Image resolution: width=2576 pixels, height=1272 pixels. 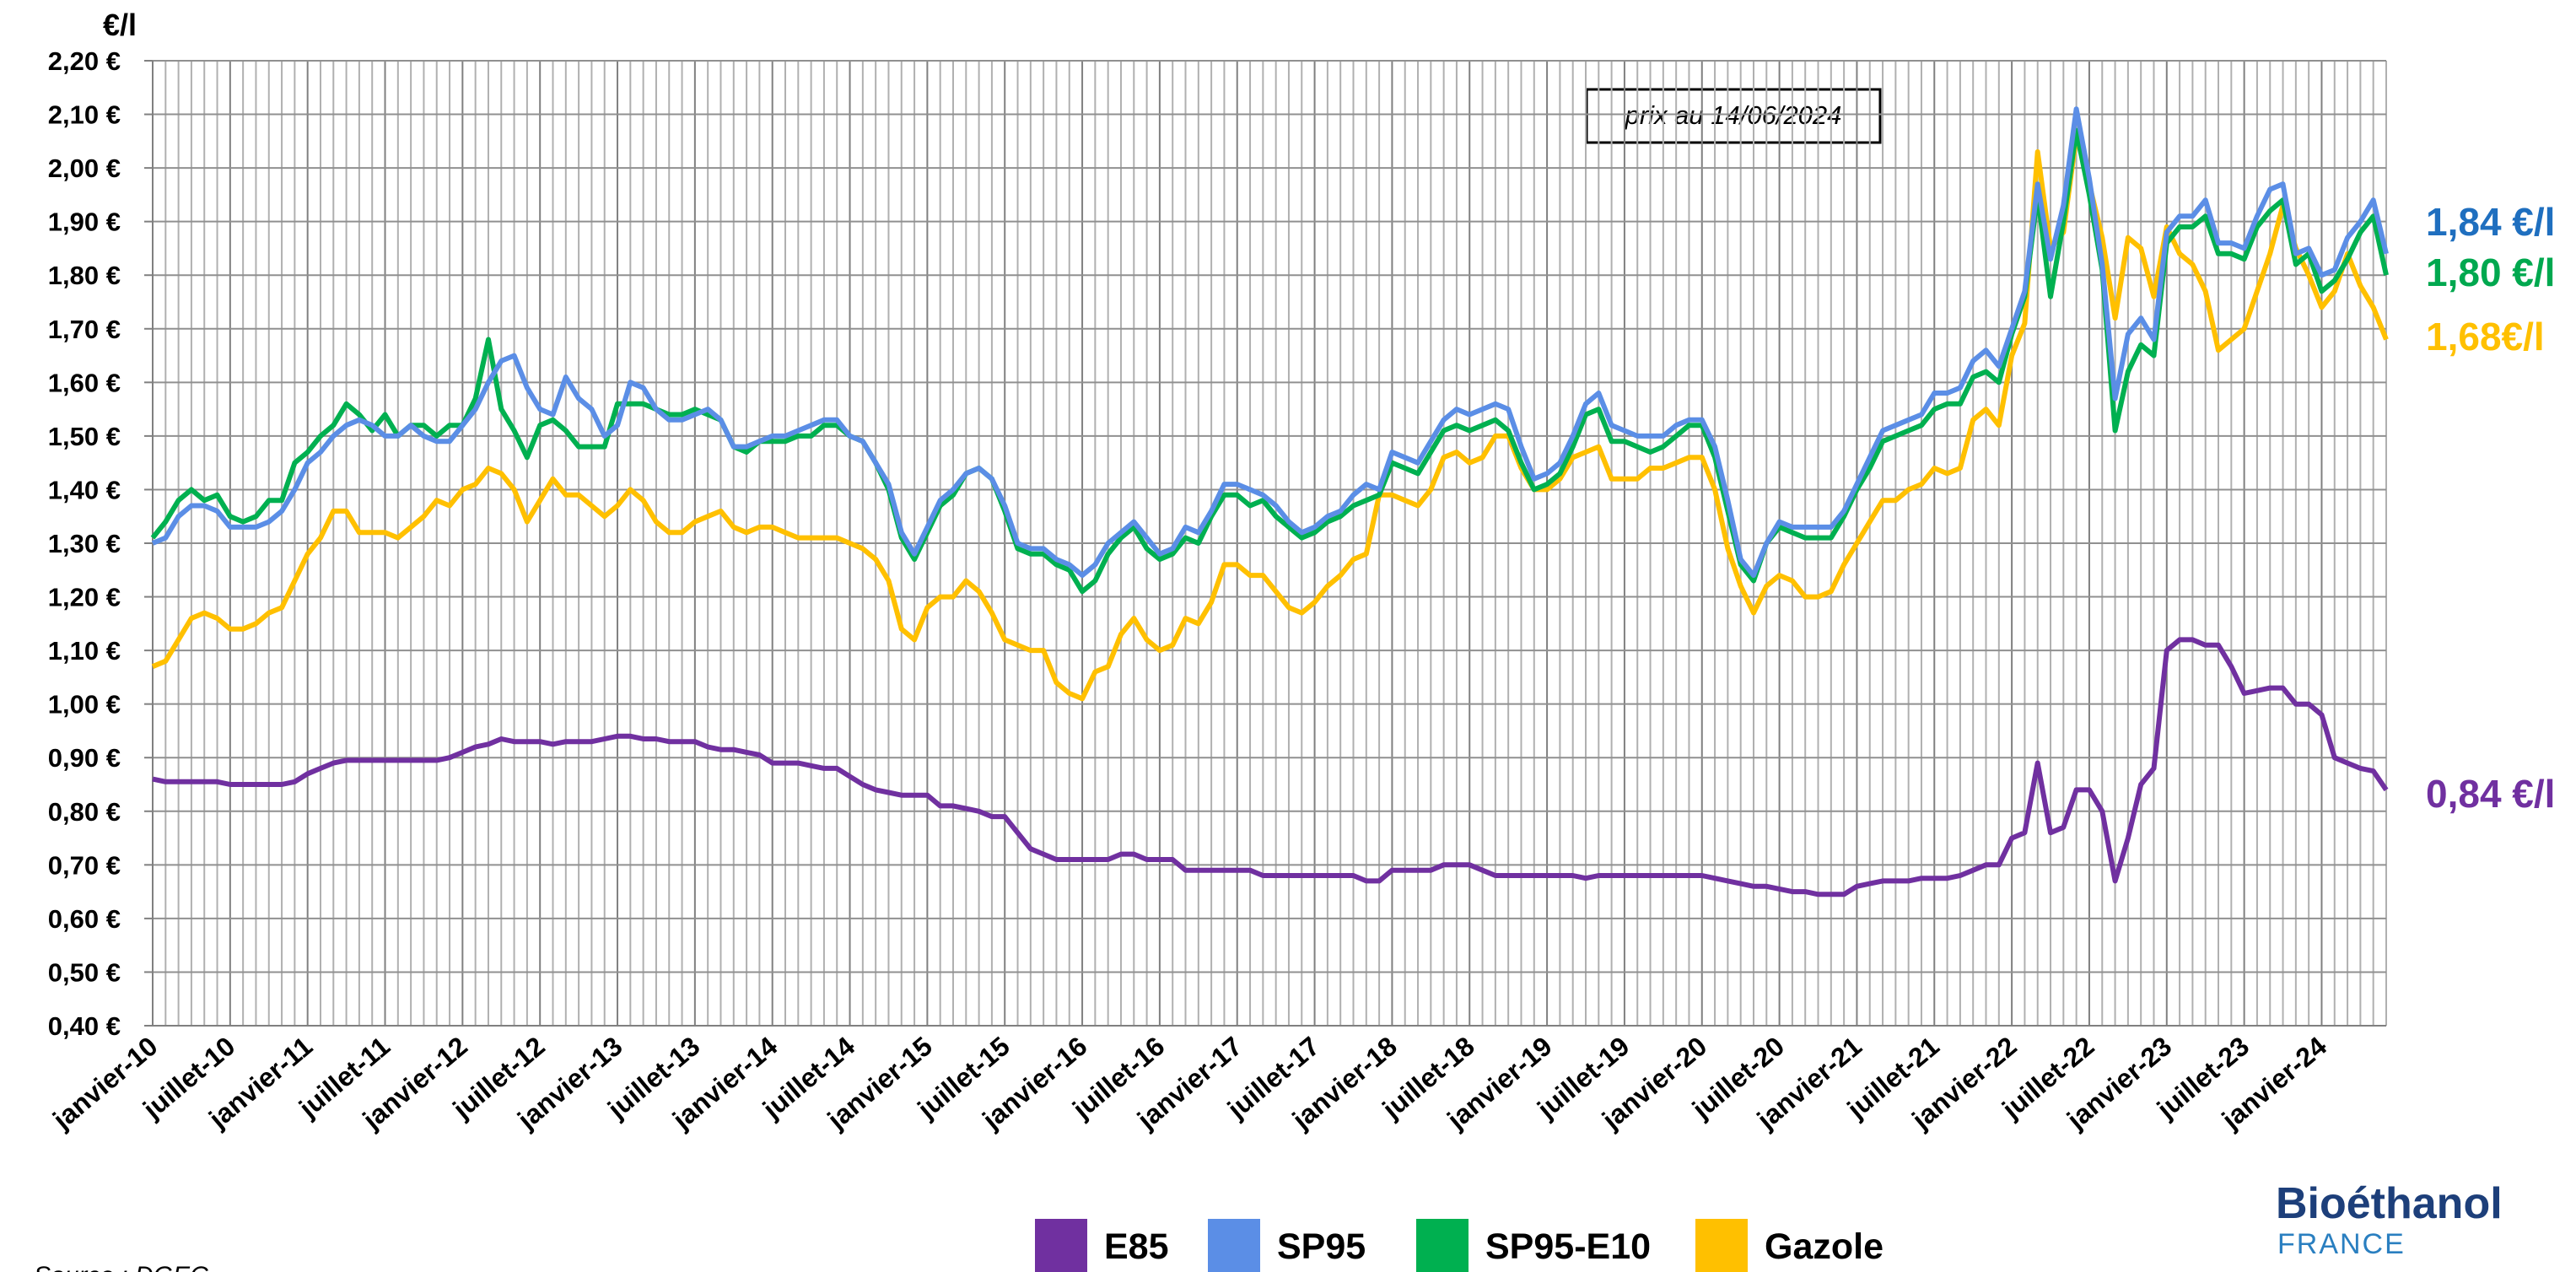 I want to click on end-label: 1,80 €/l, so click(x=2490, y=272).